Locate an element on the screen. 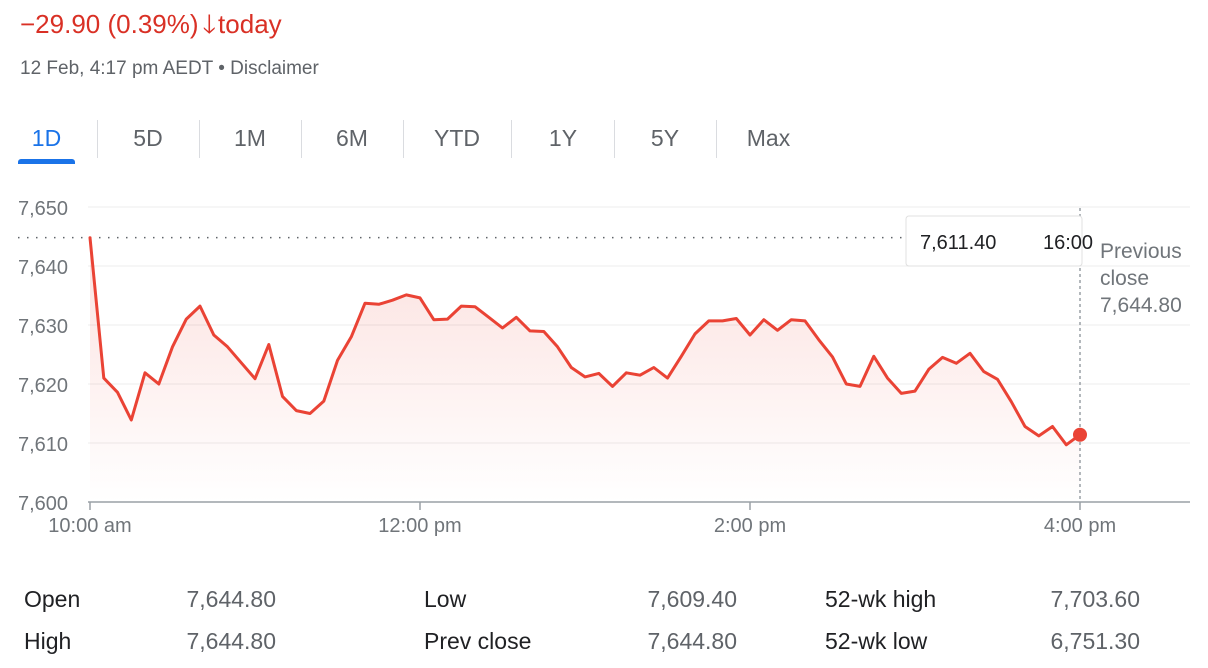 The width and height of the screenshot is (1208, 668). x-tick-label: 10:00 am is located at coordinates (89, 526).